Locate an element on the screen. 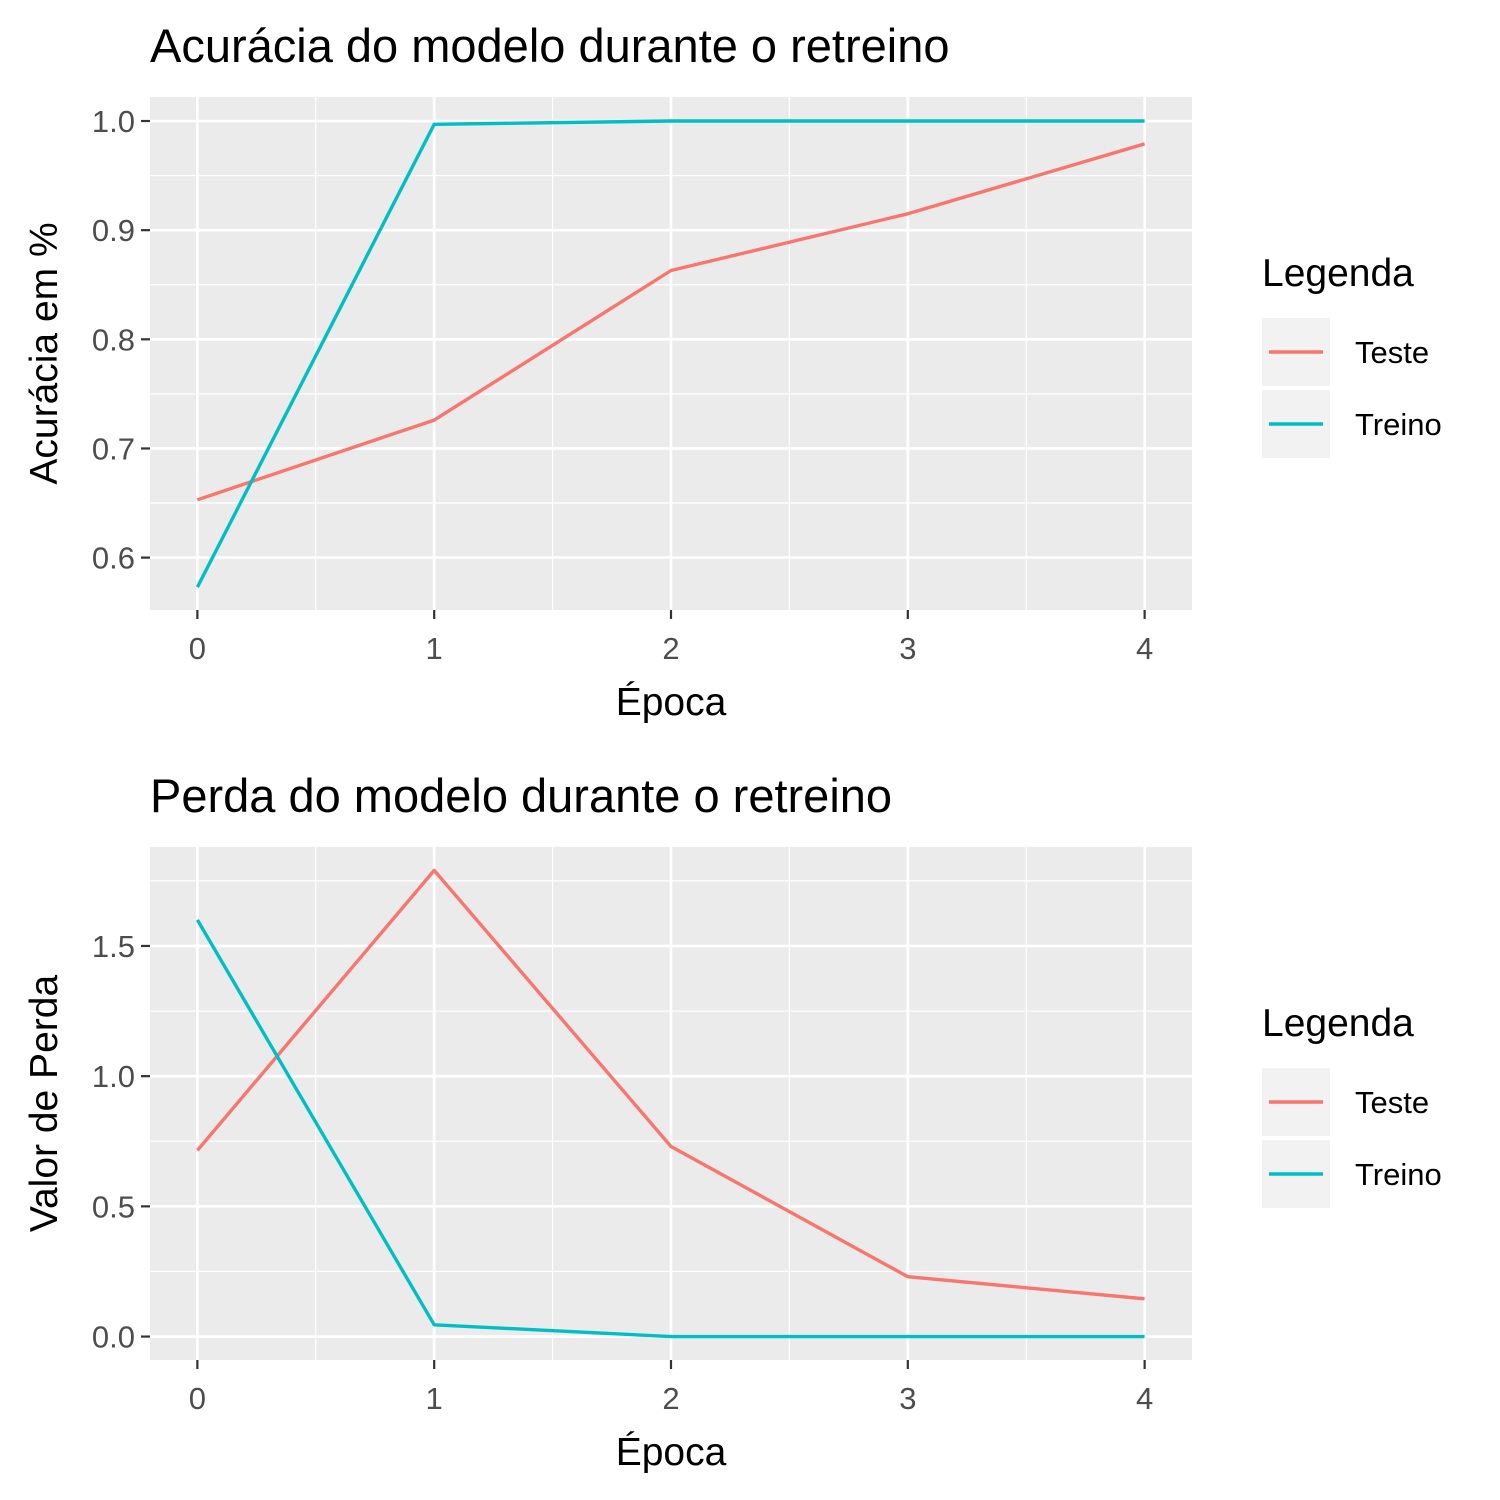 The height and width of the screenshot is (1500, 1500). y-tick-label: 0.6 is located at coordinates (113, 558).